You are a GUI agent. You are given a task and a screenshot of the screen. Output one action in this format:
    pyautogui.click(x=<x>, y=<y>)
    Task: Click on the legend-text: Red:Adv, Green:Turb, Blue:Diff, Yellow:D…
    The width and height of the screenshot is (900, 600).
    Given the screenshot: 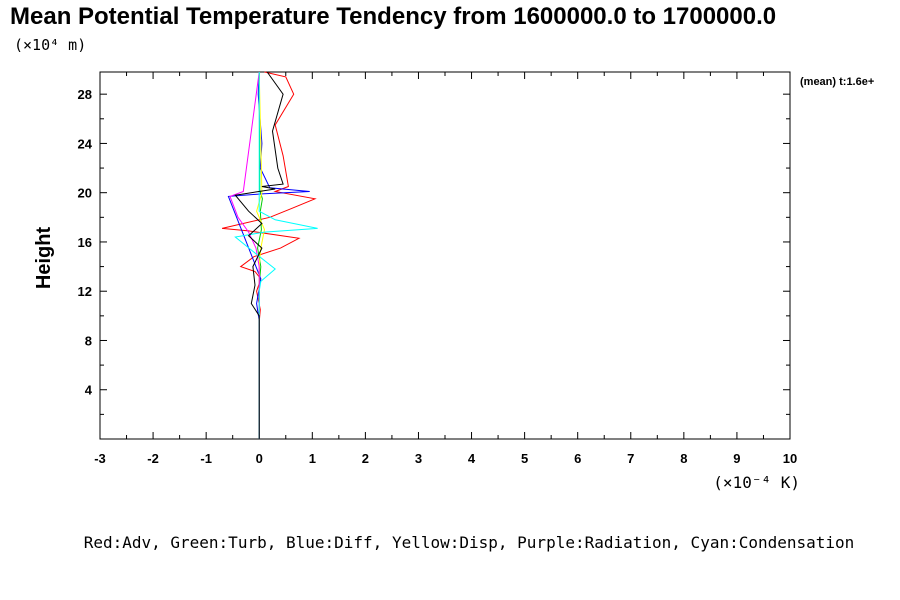 What is the action you would take?
    pyautogui.click(x=469, y=542)
    